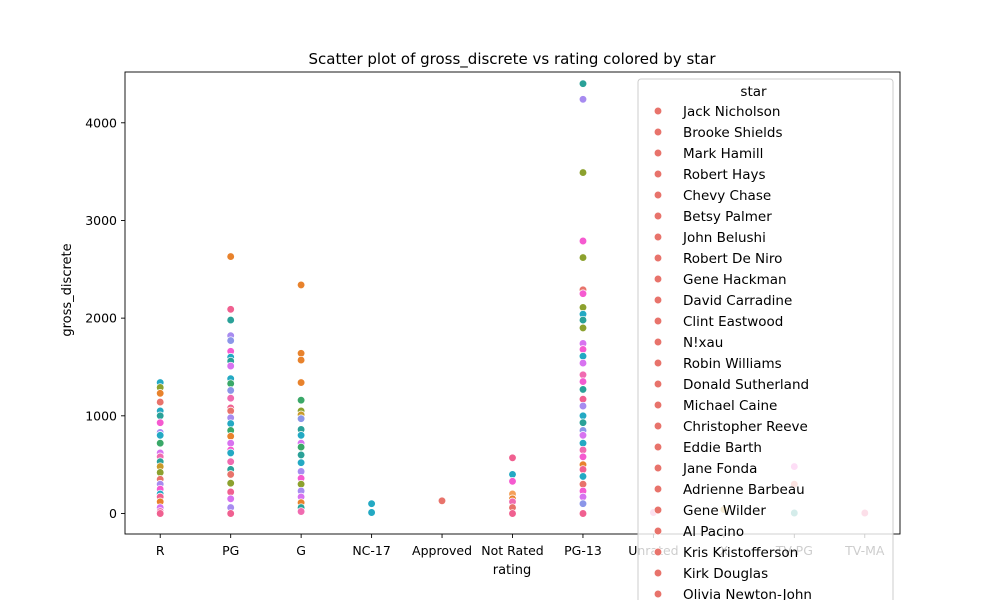 The image size is (1000, 600). Describe the element at coordinates (703, 343) in the screenshot. I see `legend-entry: N!xau` at that location.